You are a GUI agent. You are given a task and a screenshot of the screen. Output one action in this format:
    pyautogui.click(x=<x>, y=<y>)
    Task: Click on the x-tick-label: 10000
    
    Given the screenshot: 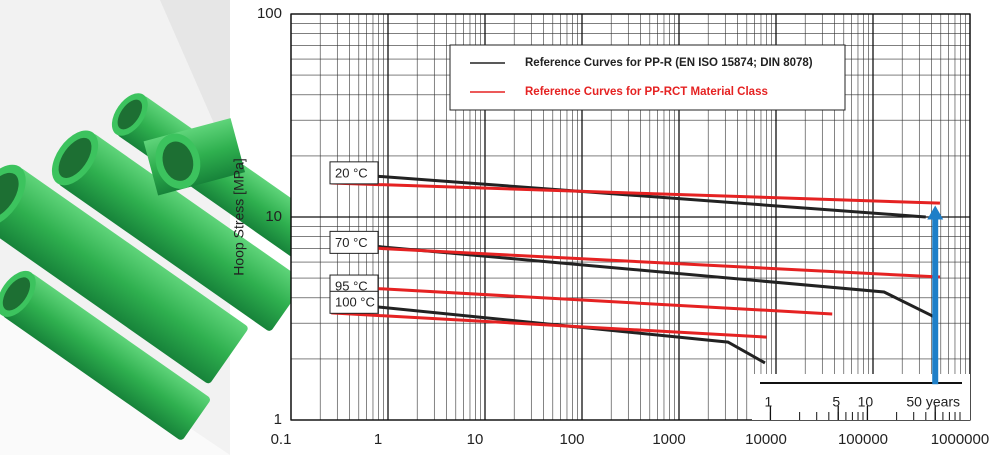 What is the action you would take?
    pyautogui.click(x=766, y=439)
    